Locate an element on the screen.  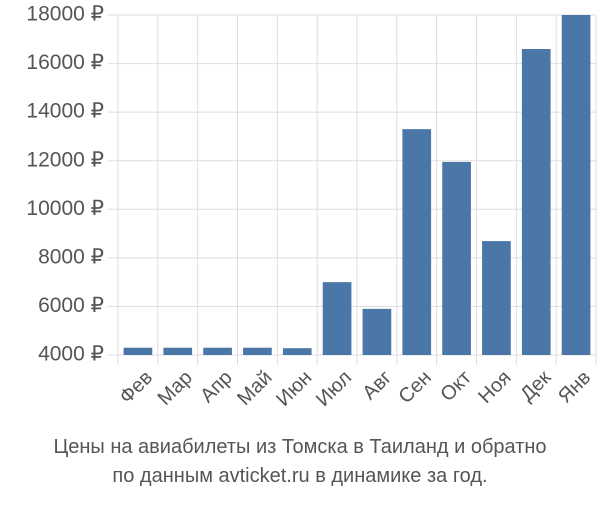
x-tick-label: Мар is located at coordinates (175, 388).